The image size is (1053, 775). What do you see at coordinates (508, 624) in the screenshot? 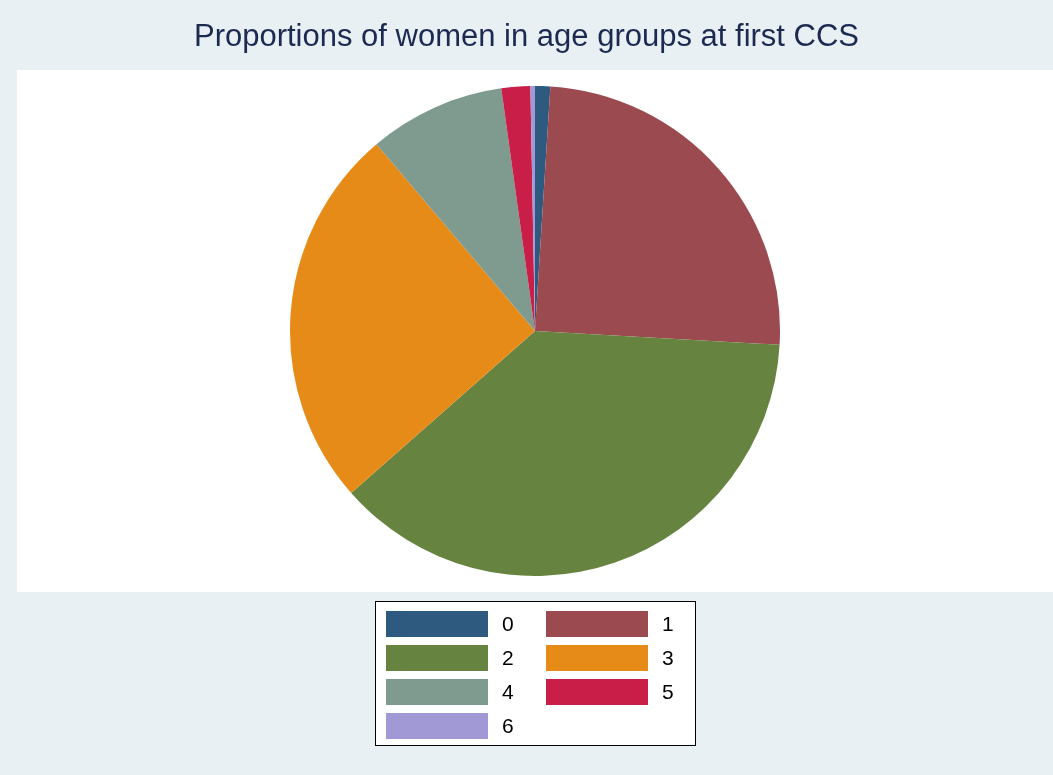
I see `legend-label: 0` at bounding box center [508, 624].